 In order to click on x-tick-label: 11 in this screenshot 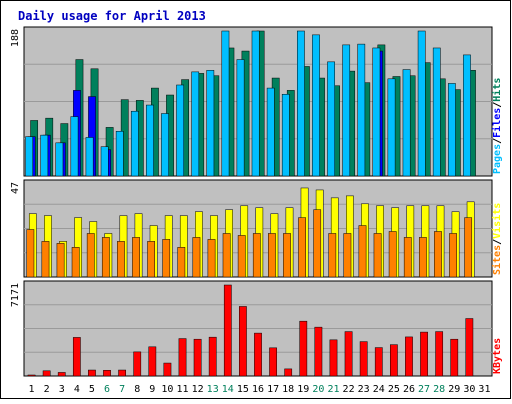, I will do `click(182, 389)`.